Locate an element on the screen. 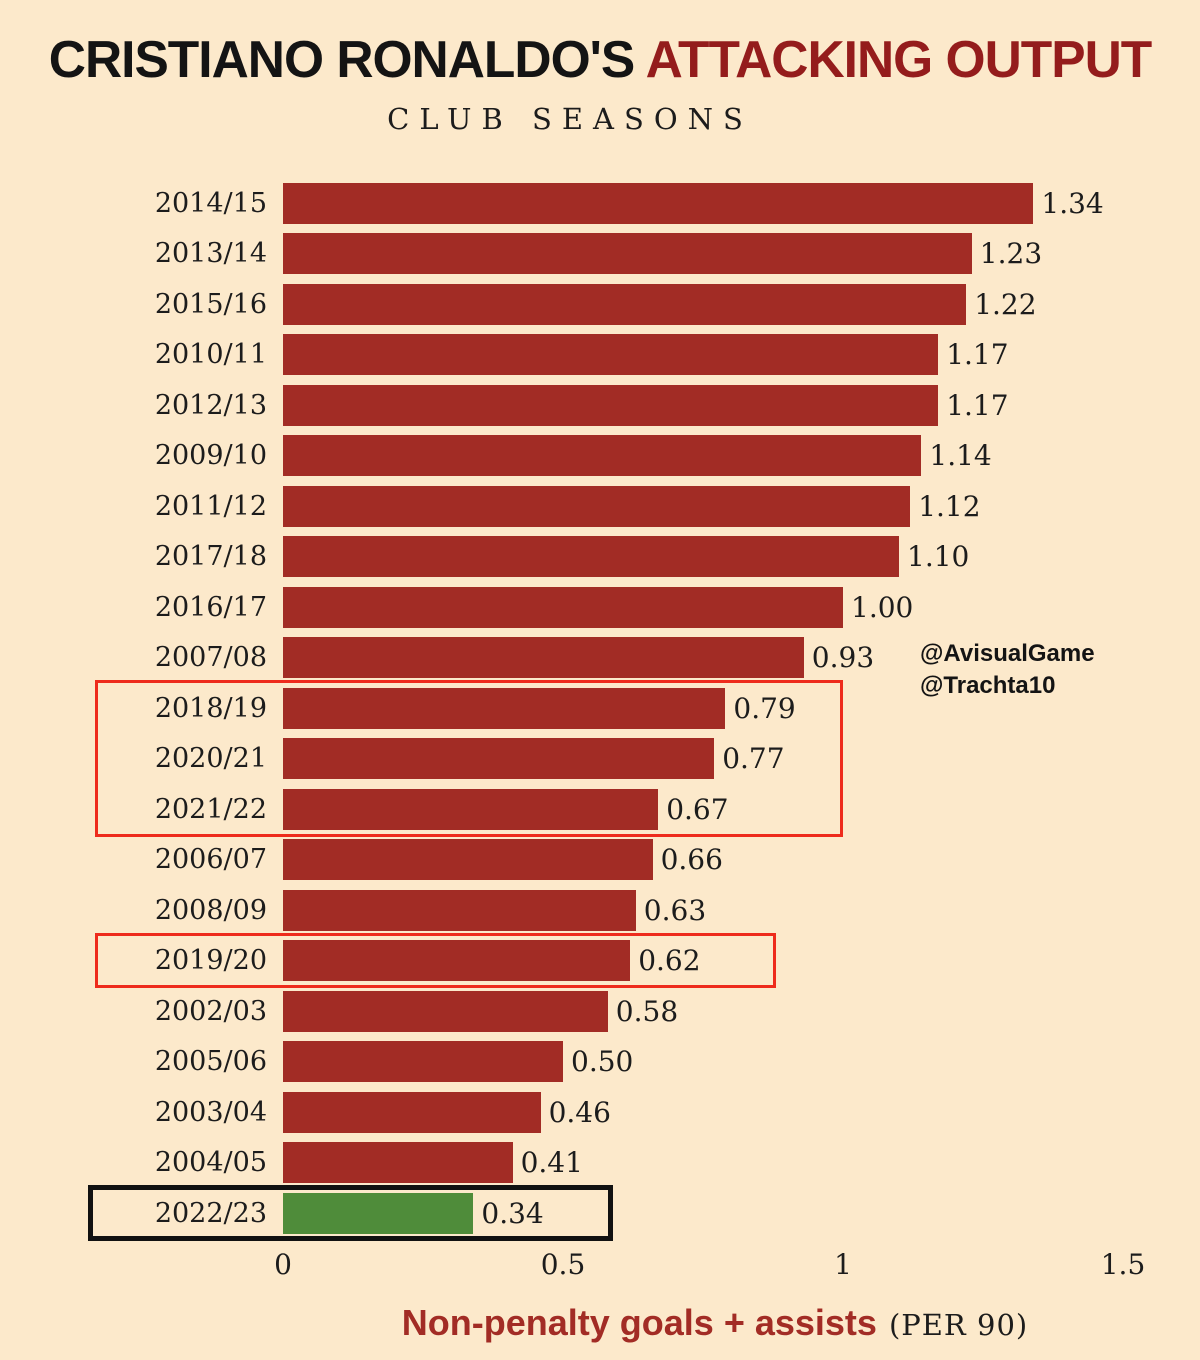  value-label: 0.62 is located at coordinates (669, 961).